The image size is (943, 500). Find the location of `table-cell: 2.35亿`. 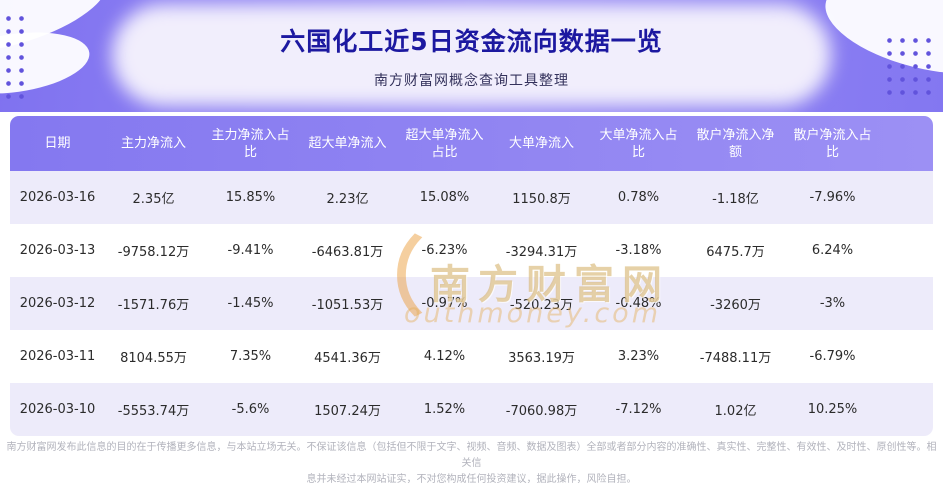

table-cell: 2.35亿 is located at coordinates (153, 199).